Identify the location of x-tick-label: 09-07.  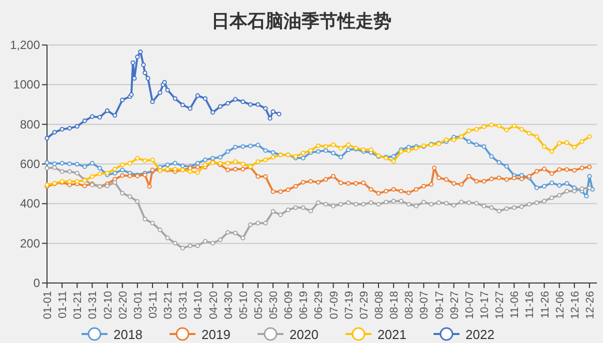
(424, 305).